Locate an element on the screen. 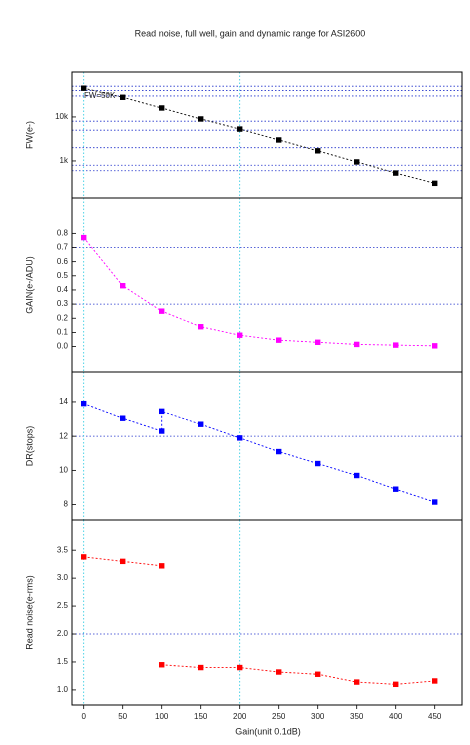 The width and height of the screenshot is (470, 745). panel-frame is located at coordinates (267, 135).